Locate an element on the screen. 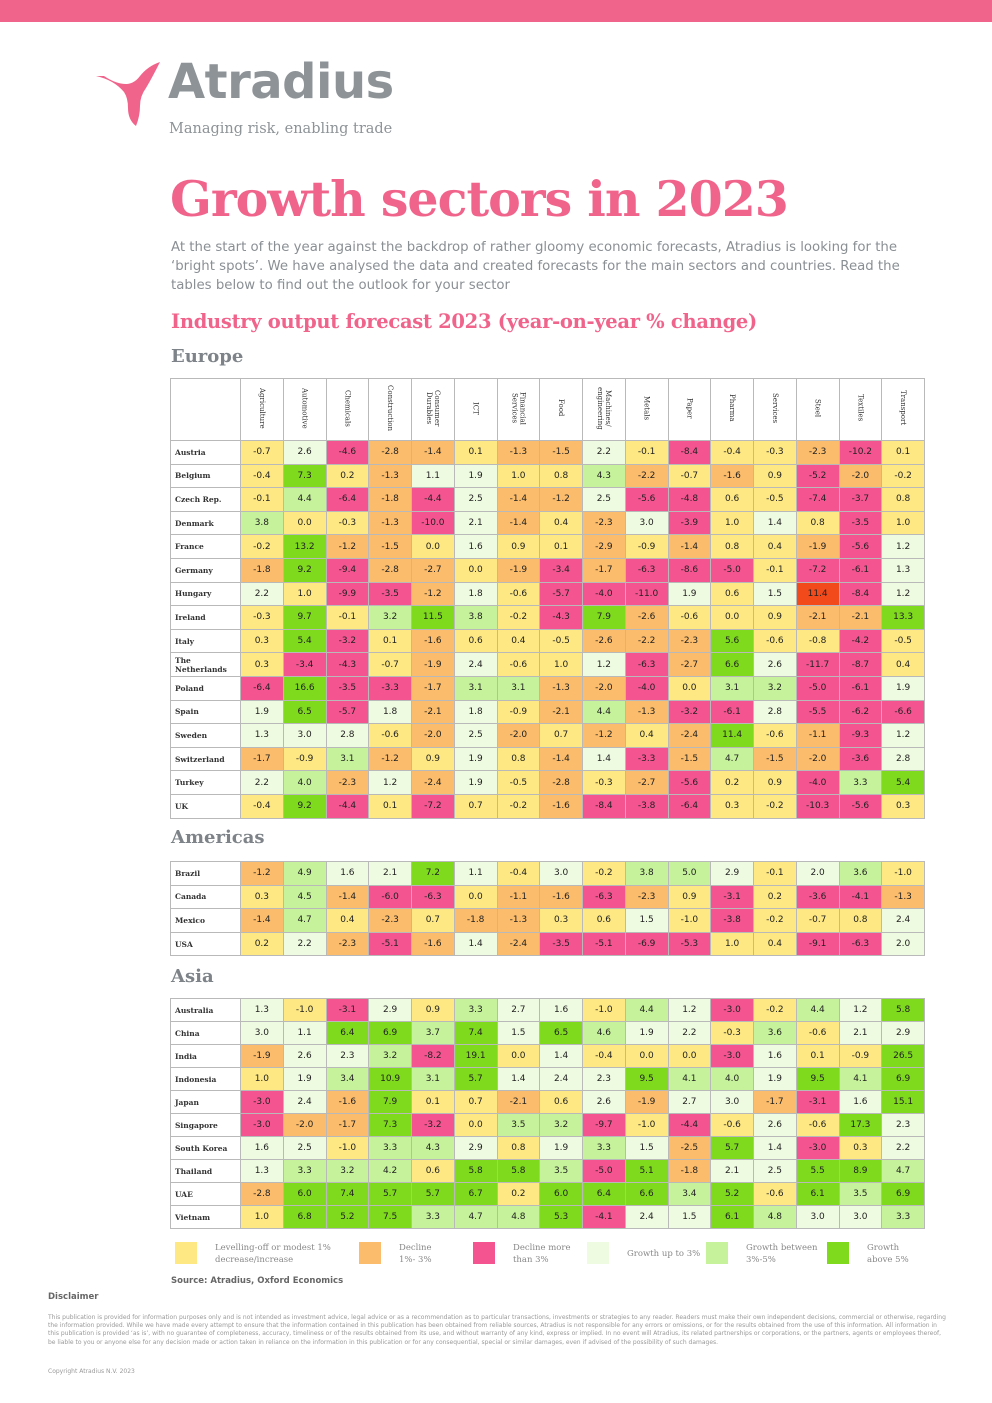 The image size is (992, 1403). country-label: Hungary is located at coordinates (205, 594).